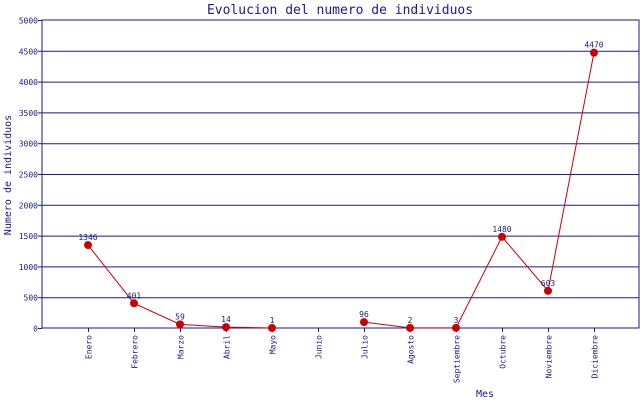  Describe the element at coordinates (457, 359) in the screenshot. I see `x-tick-label: Septiembre` at that location.